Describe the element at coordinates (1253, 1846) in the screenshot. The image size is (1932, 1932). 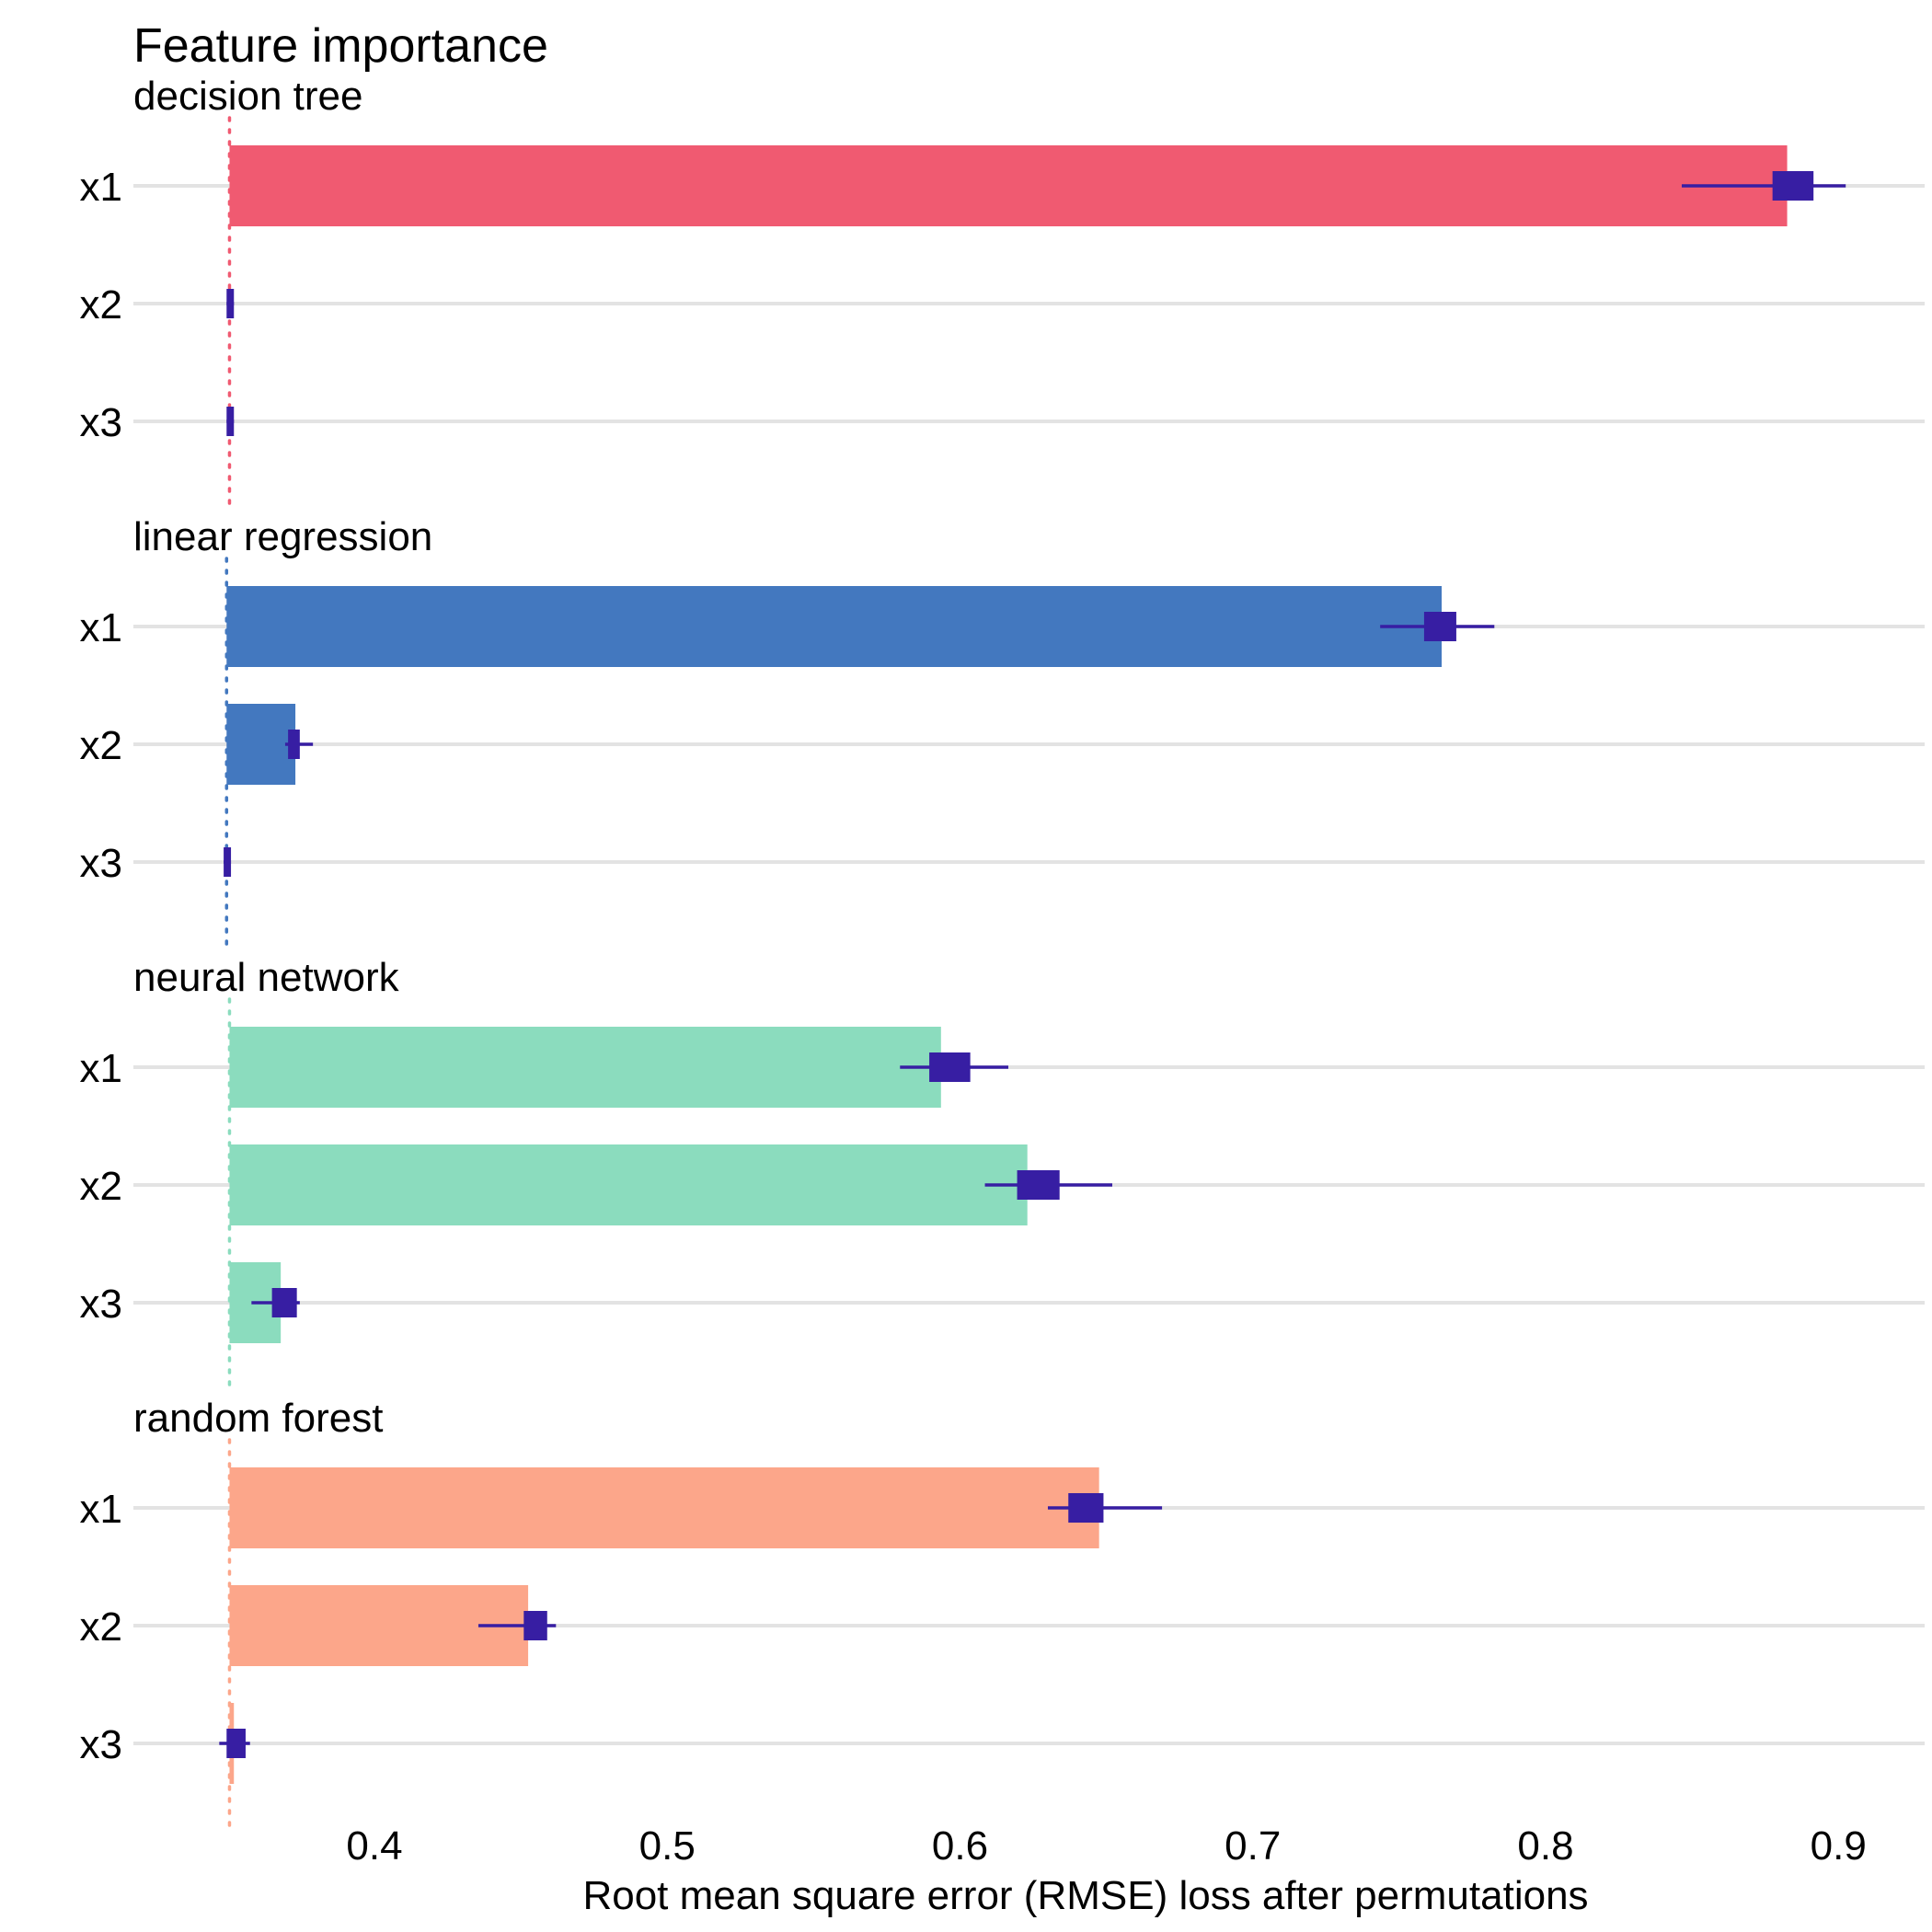
I see `x-tick-label: 0.7` at that location.